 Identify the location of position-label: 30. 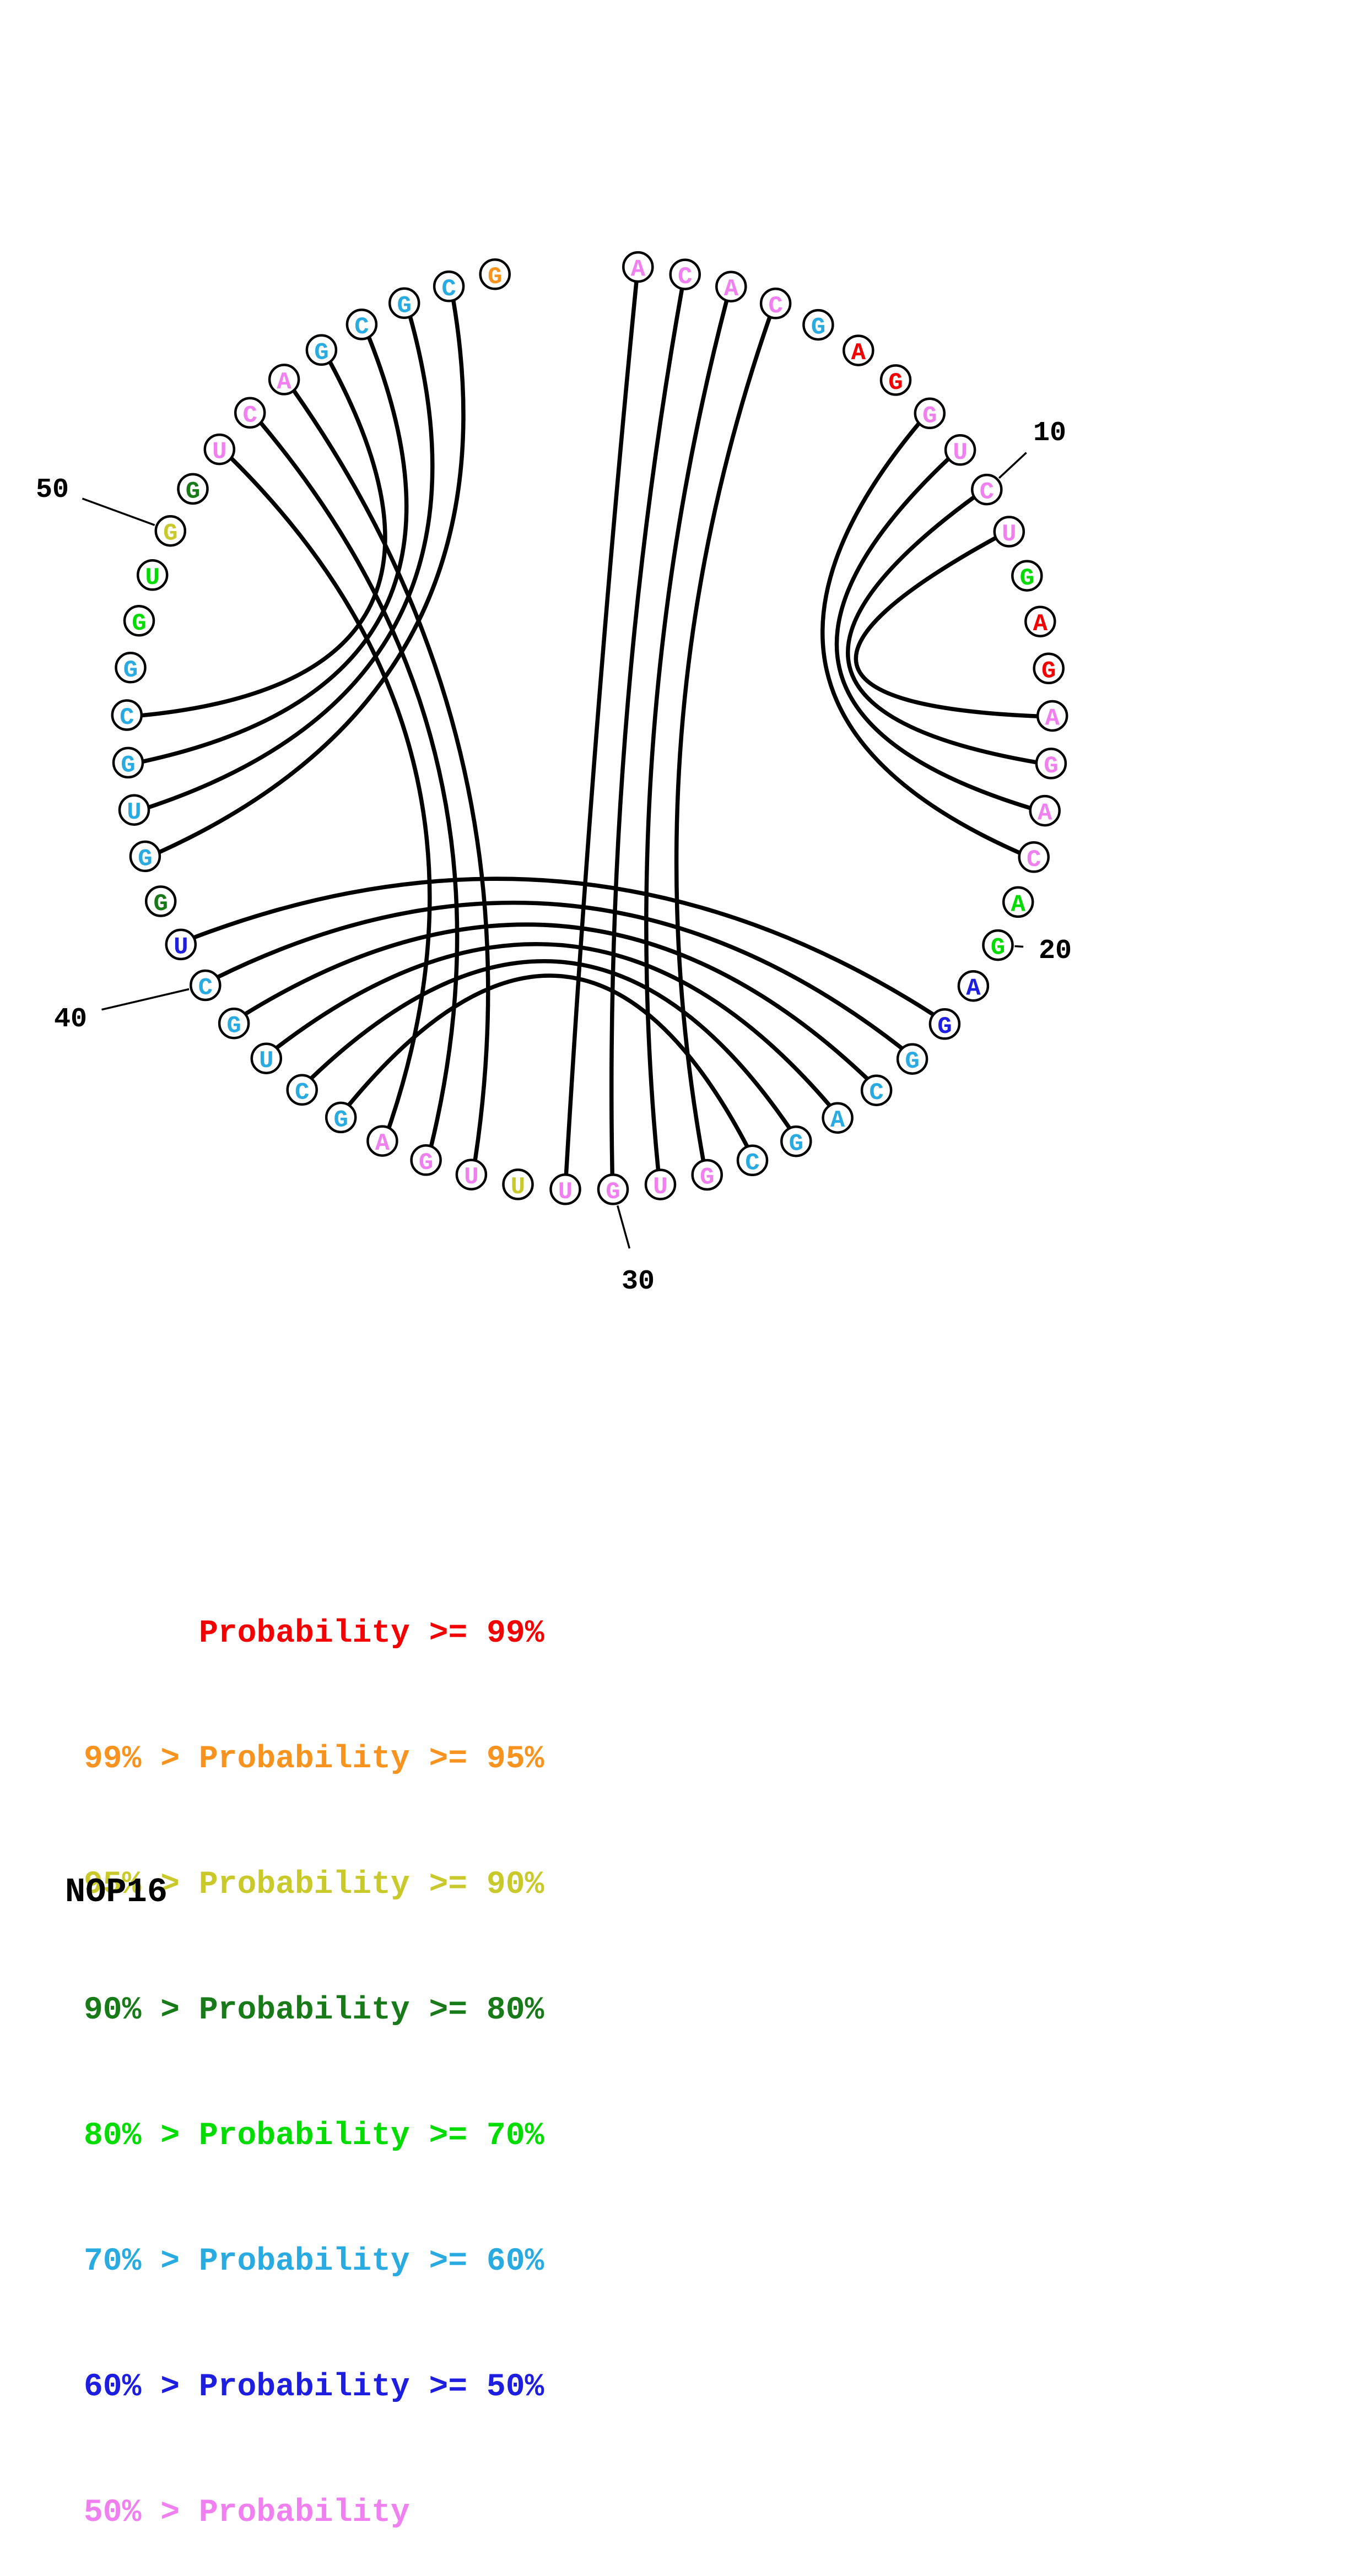
(638, 1282).